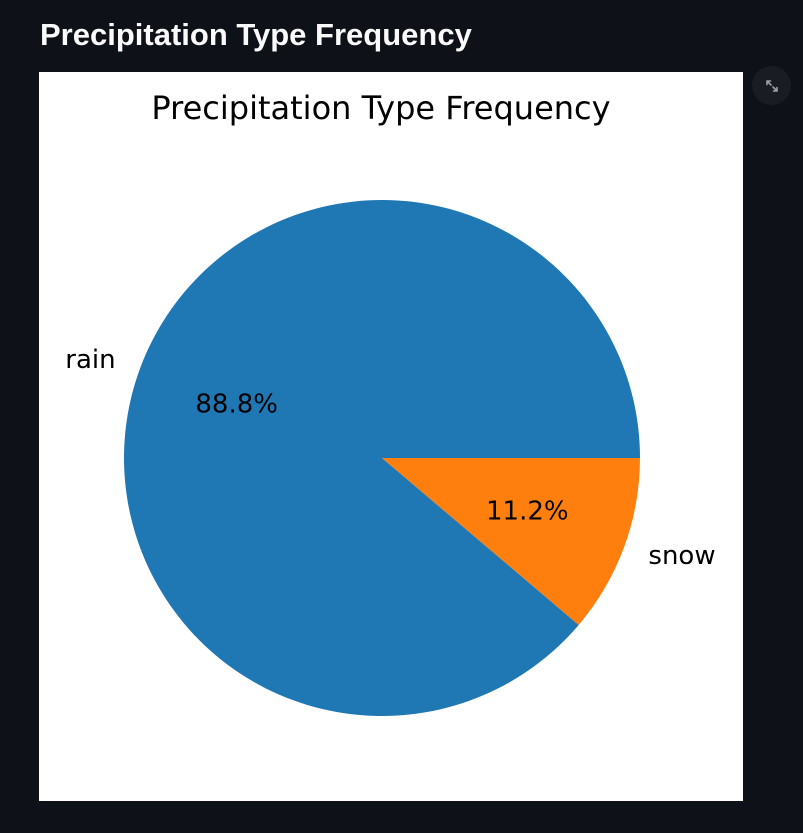 This screenshot has height=833, width=803. What do you see at coordinates (380, 108) in the screenshot?
I see `chart-title: Precipitation Type Frequency` at bounding box center [380, 108].